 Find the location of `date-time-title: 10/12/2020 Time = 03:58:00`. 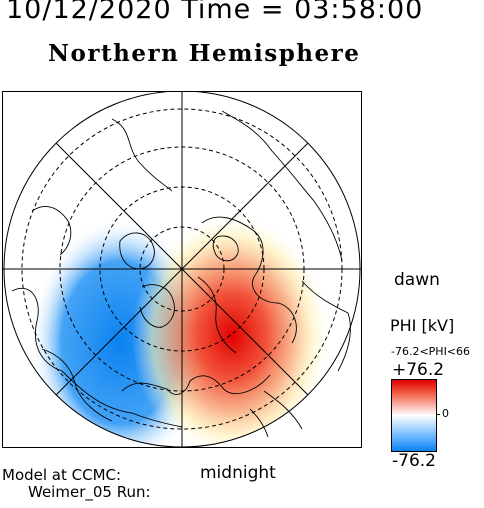

date-time-title: 10/12/2020 Time = 03:58:00 is located at coordinates (215, 12).